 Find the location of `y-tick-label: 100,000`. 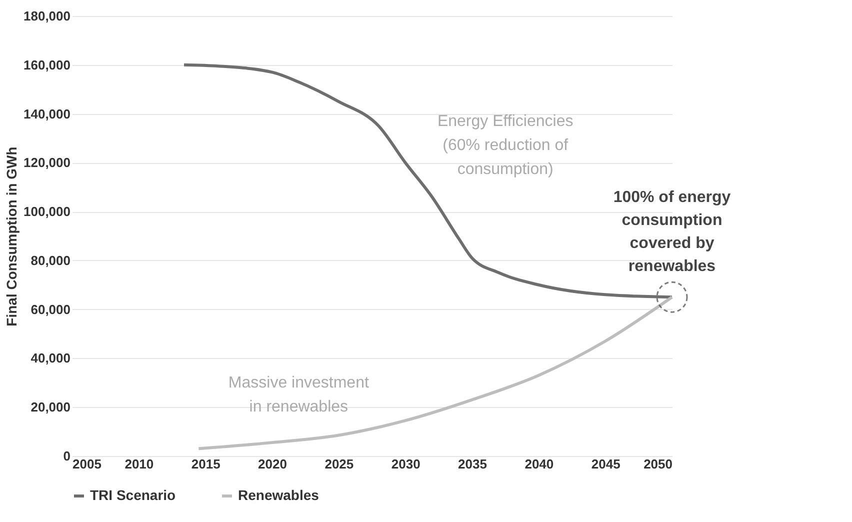

y-tick-label: 100,000 is located at coordinates (47, 212).